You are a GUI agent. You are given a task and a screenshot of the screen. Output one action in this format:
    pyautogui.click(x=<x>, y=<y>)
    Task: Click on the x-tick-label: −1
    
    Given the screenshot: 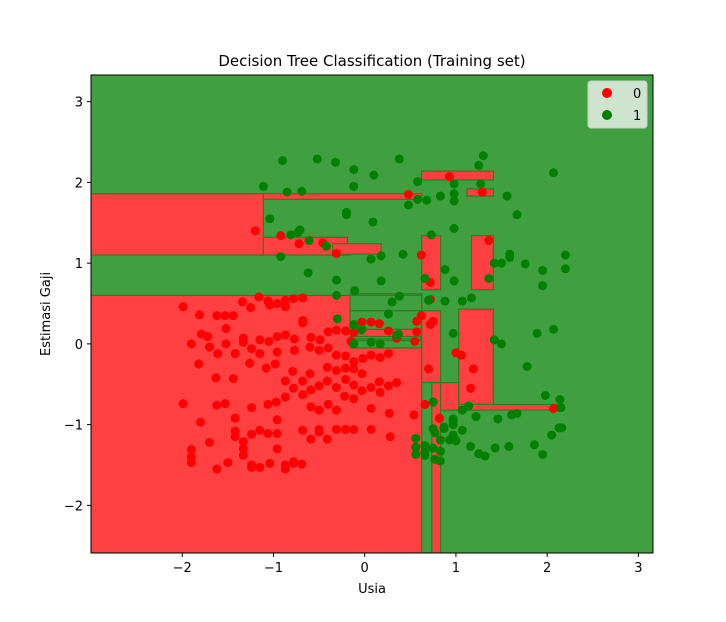 What is the action you would take?
    pyautogui.click(x=273, y=568)
    